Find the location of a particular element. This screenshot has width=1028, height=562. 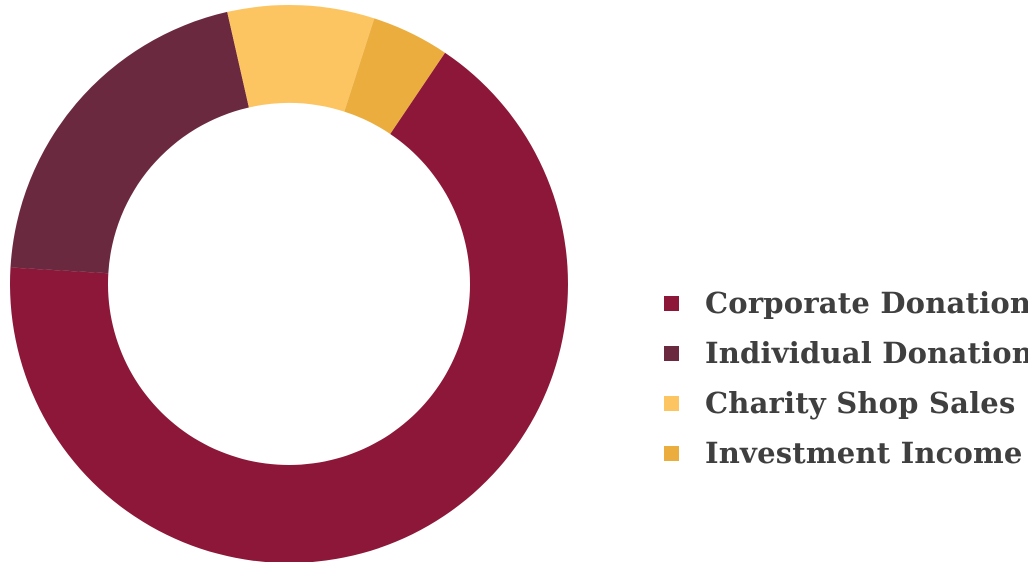

legend-swatch-investment-income is located at coordinates (671, 453).